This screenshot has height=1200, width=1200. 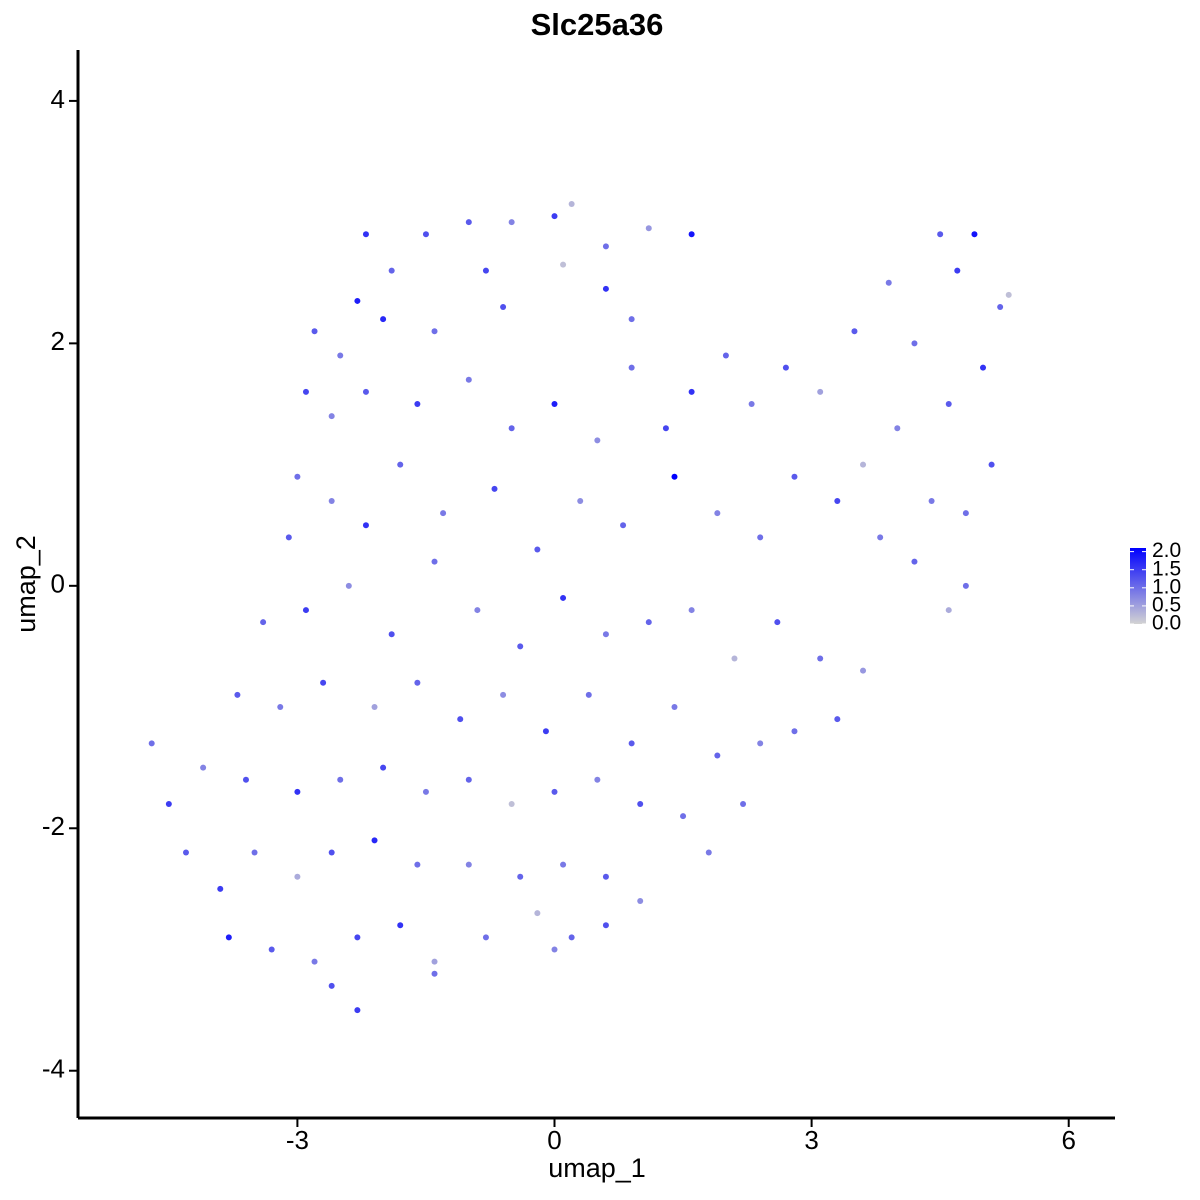 What do you see at coordinates (58, 584) in the screenshot?
I see `y-tick-label: 0` at bounding box center [58, 584].